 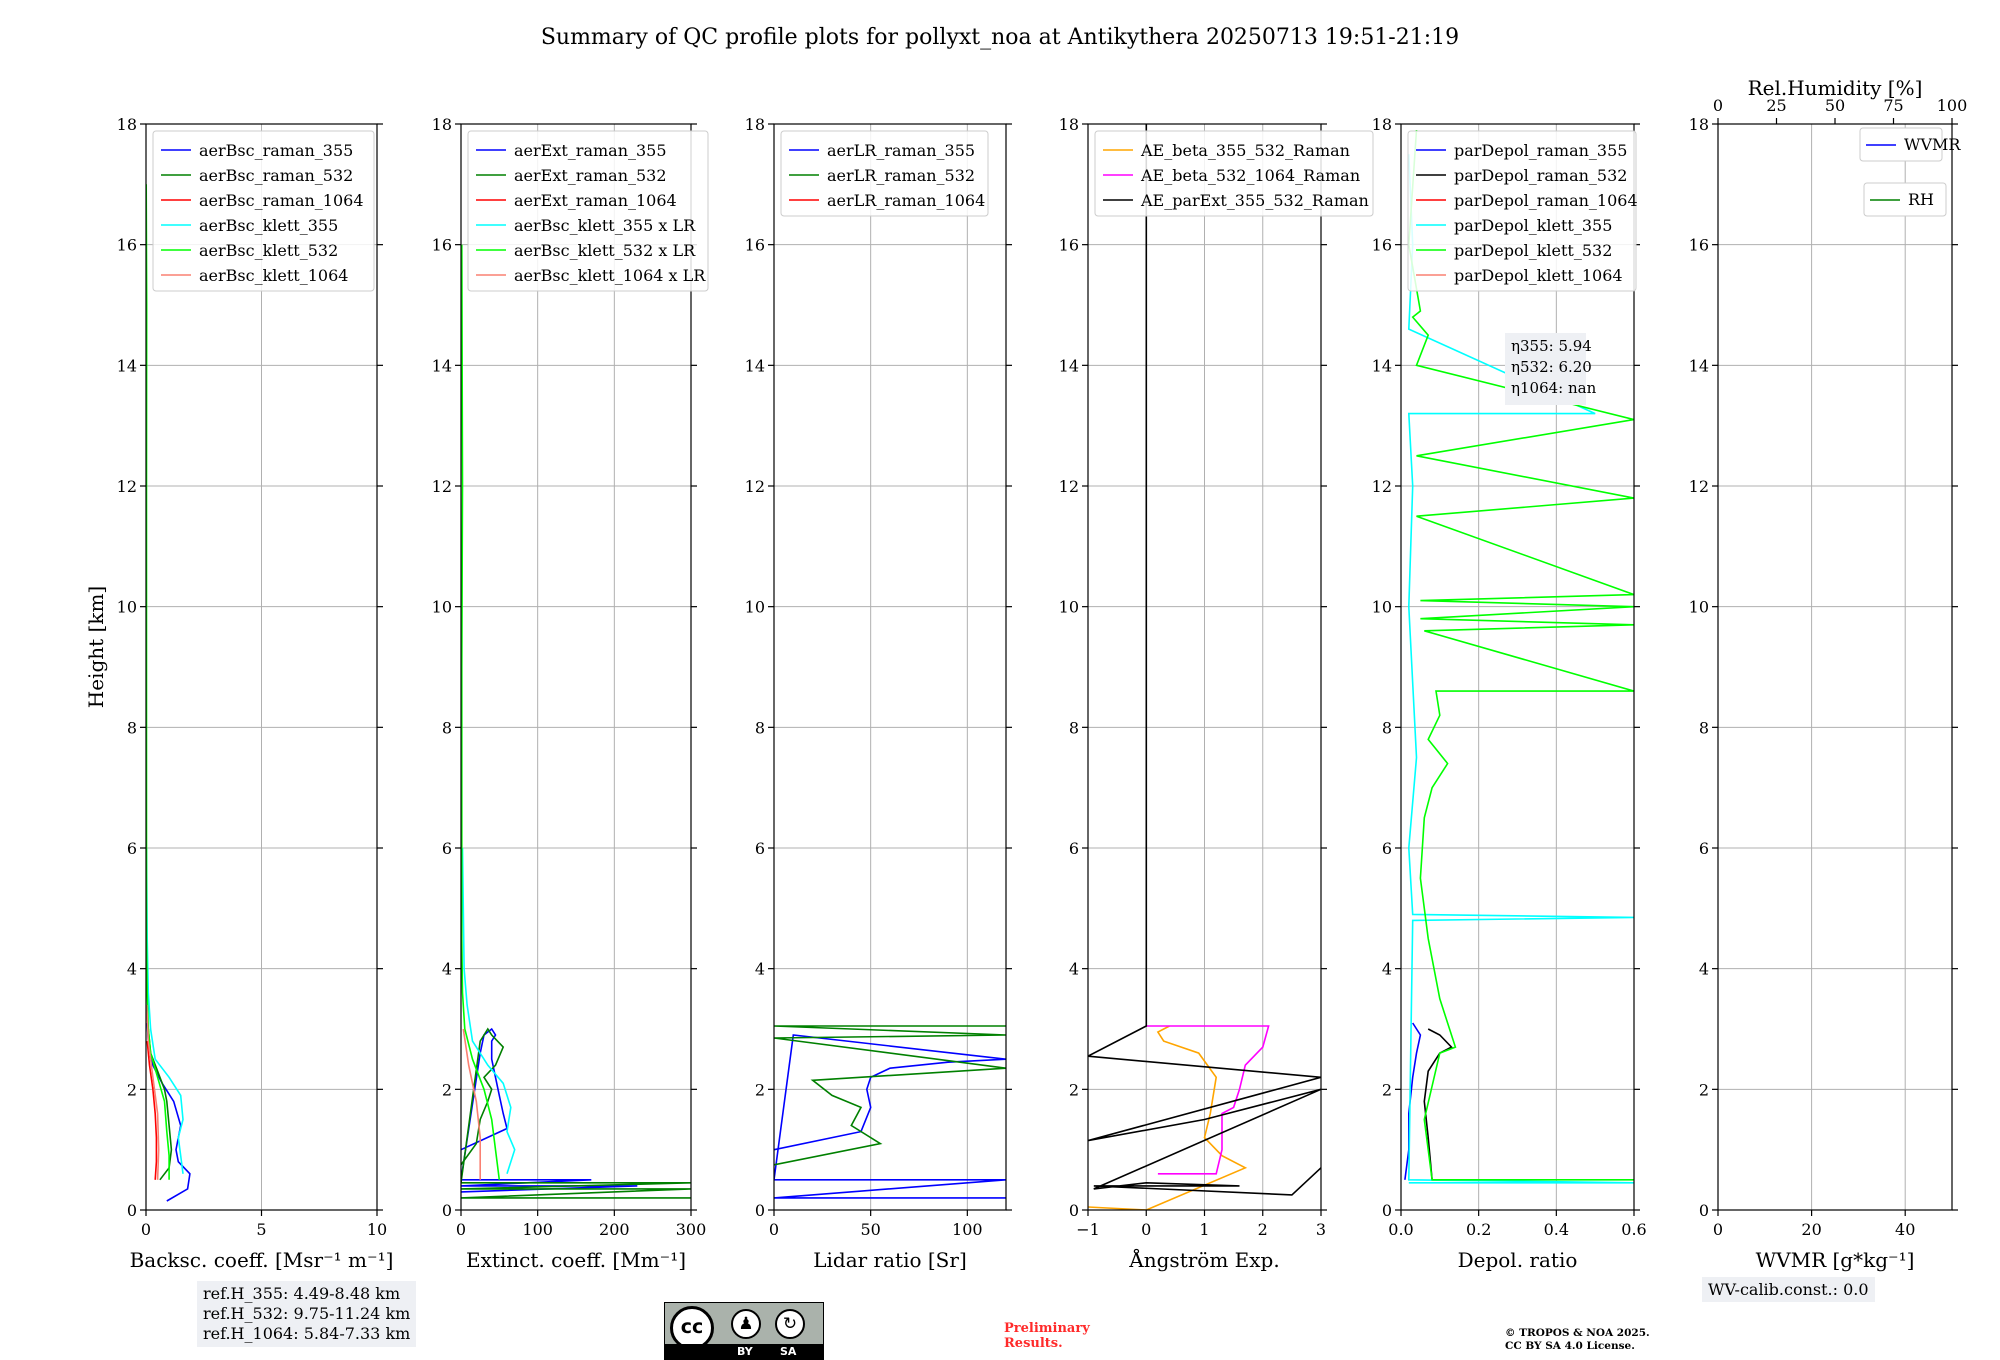 I want to click on x-tick-label: 1, so click(x=1204, y=1229).